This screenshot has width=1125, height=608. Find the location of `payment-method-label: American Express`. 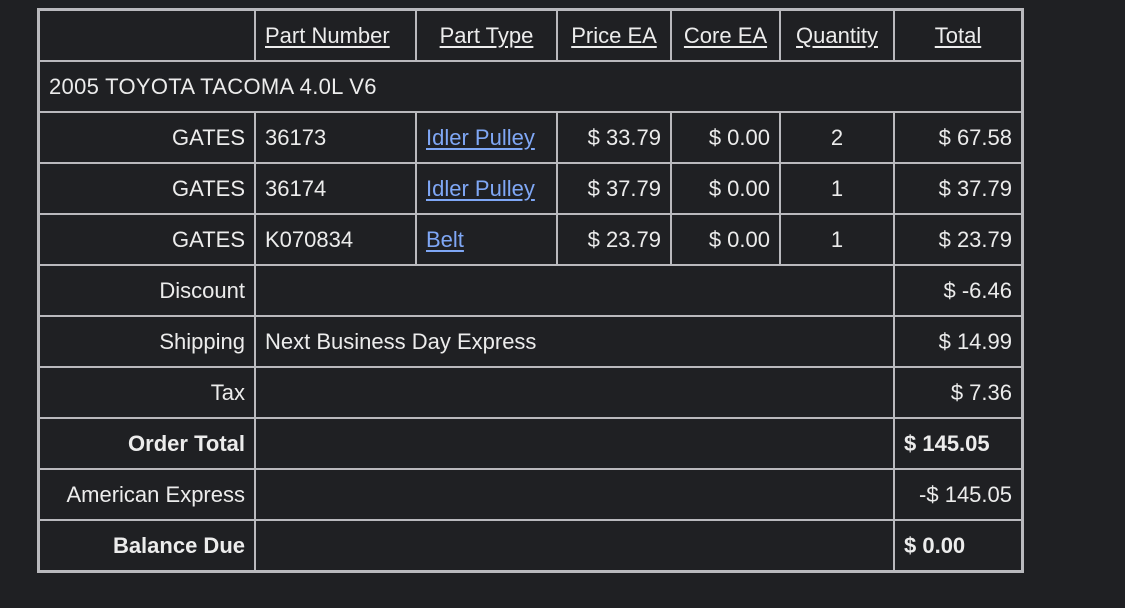

payment-method-label: American Express is located at coordinates (147, 494).